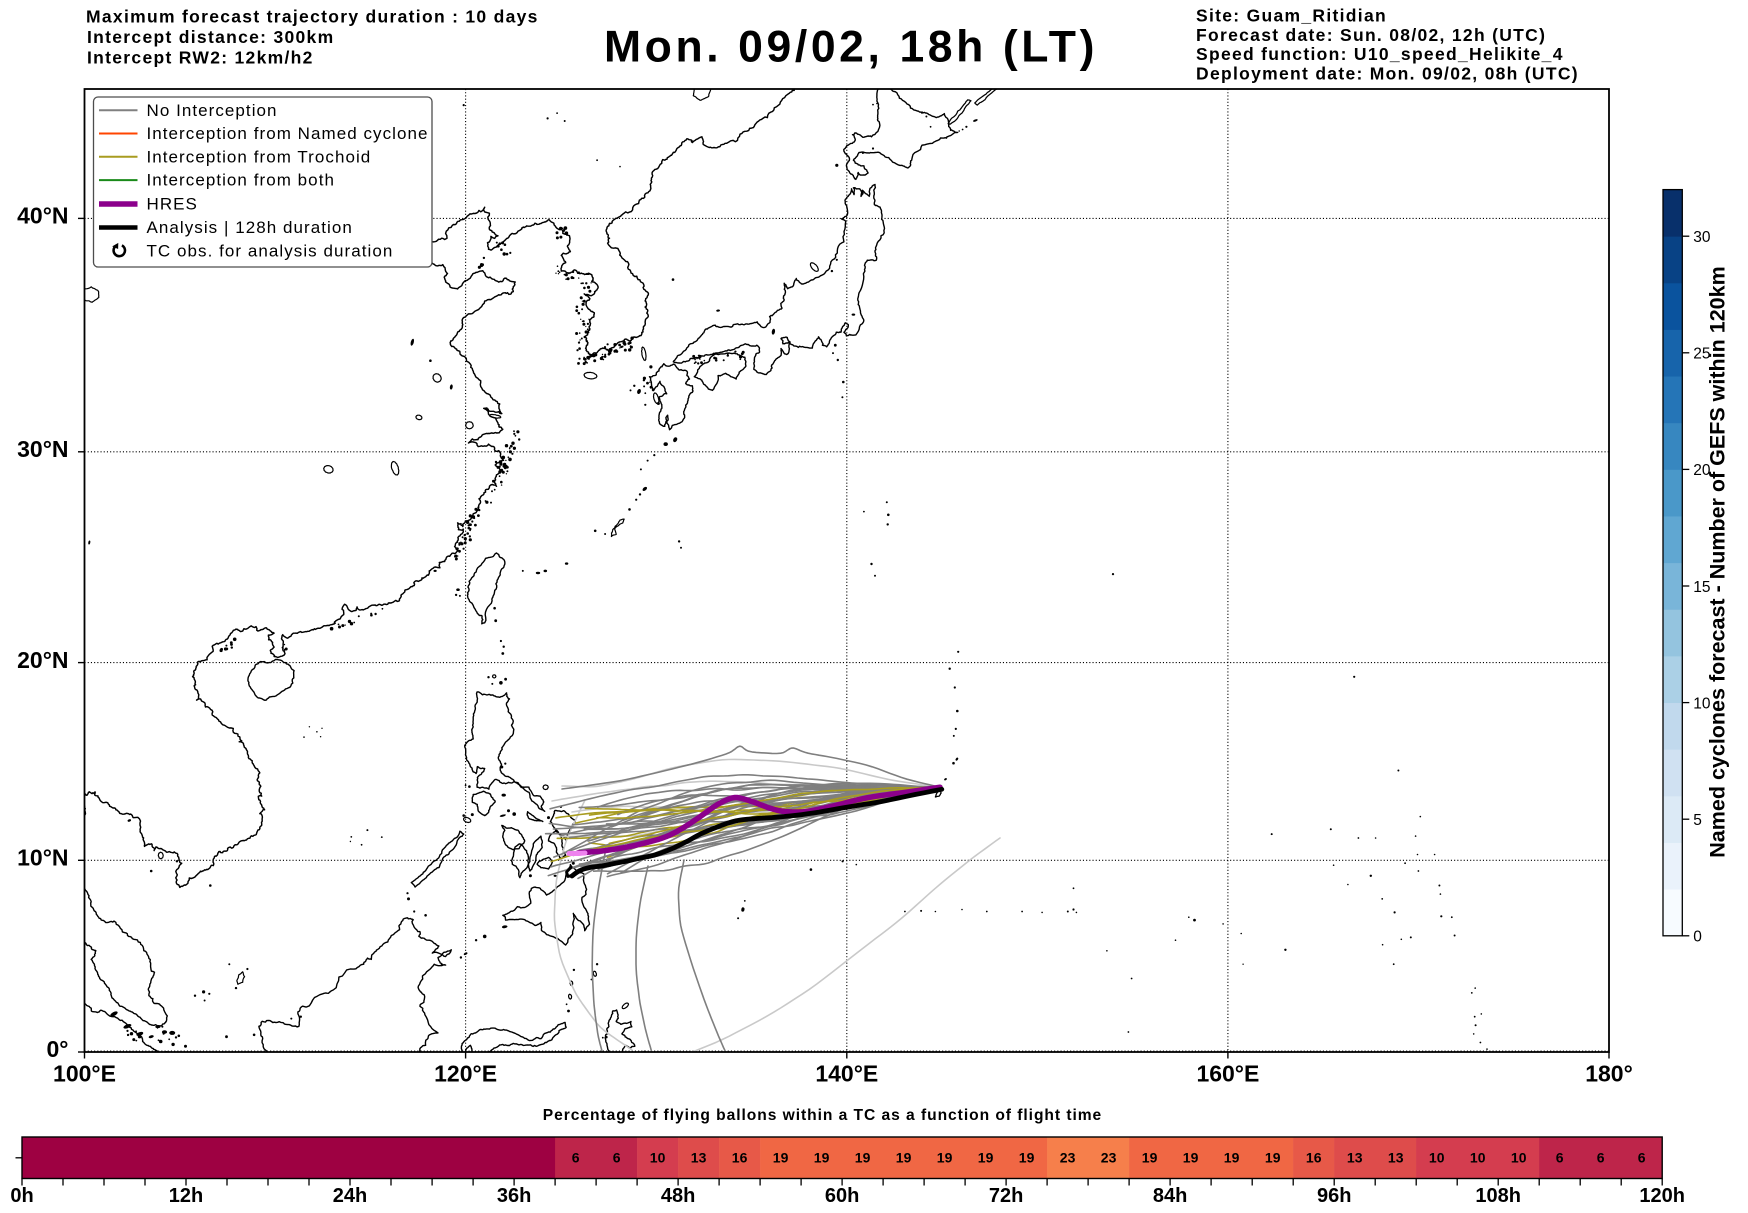  I want to click on svg-text: 20°N, so click(42, 660).